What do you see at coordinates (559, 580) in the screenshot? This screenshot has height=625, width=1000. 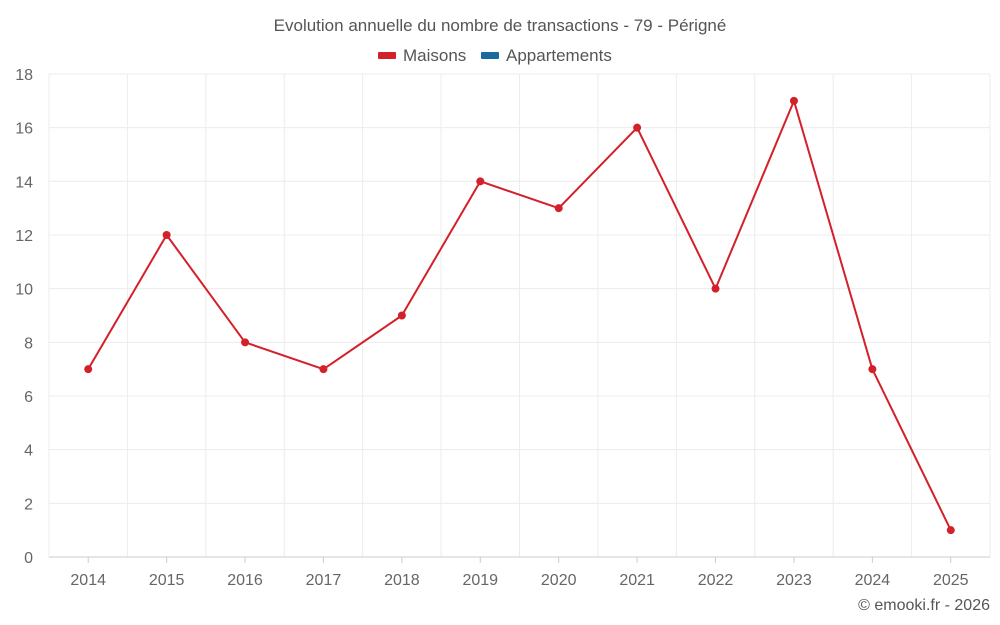 I see `x-tick-label: 2020` at bounding box center [559, 580].